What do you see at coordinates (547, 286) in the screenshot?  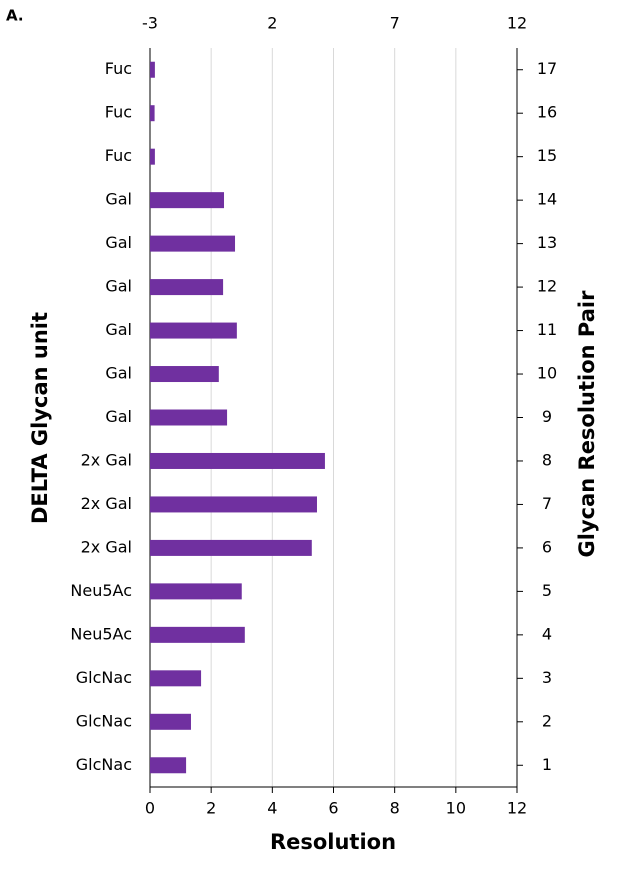 I see `y2-tick-label: 12` at bounding box center [547, 286].